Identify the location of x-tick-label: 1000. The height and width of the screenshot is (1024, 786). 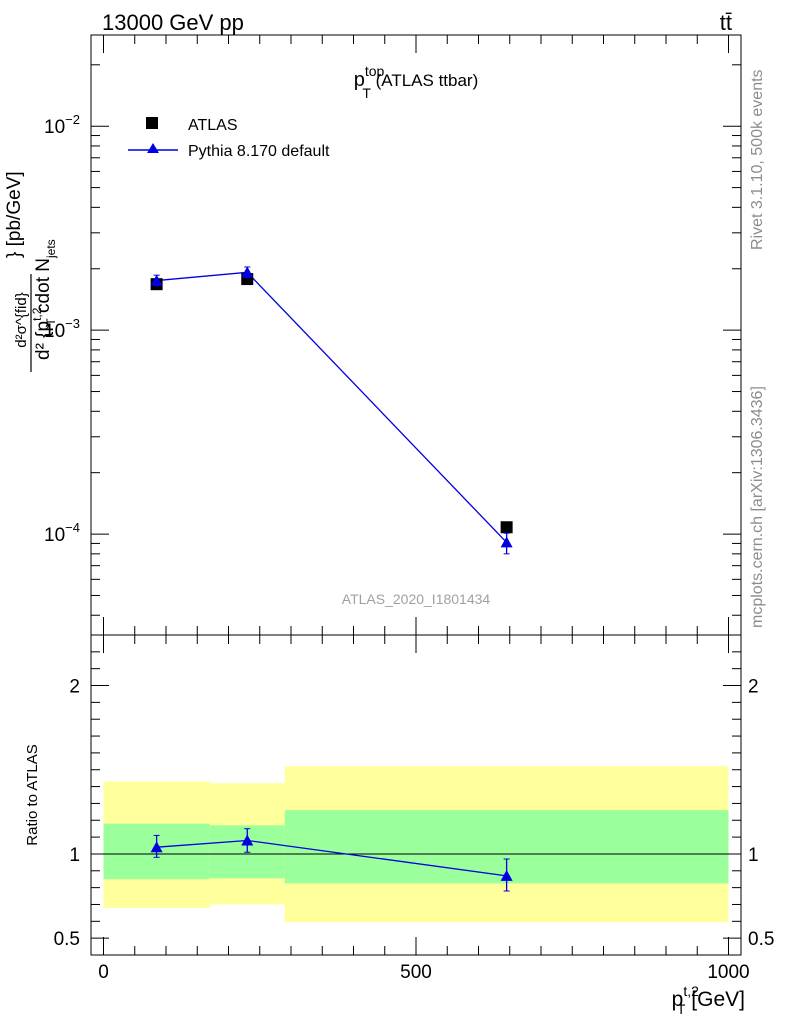
(728, 972).